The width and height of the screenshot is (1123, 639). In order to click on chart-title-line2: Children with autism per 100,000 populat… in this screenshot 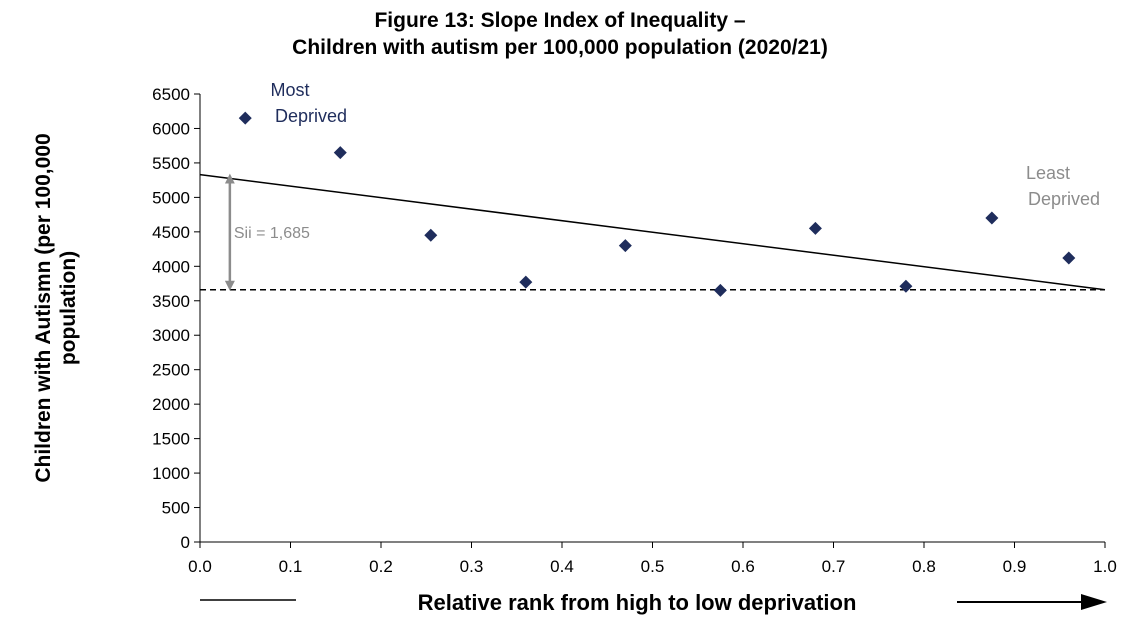, I will do `click(560, 47)`.